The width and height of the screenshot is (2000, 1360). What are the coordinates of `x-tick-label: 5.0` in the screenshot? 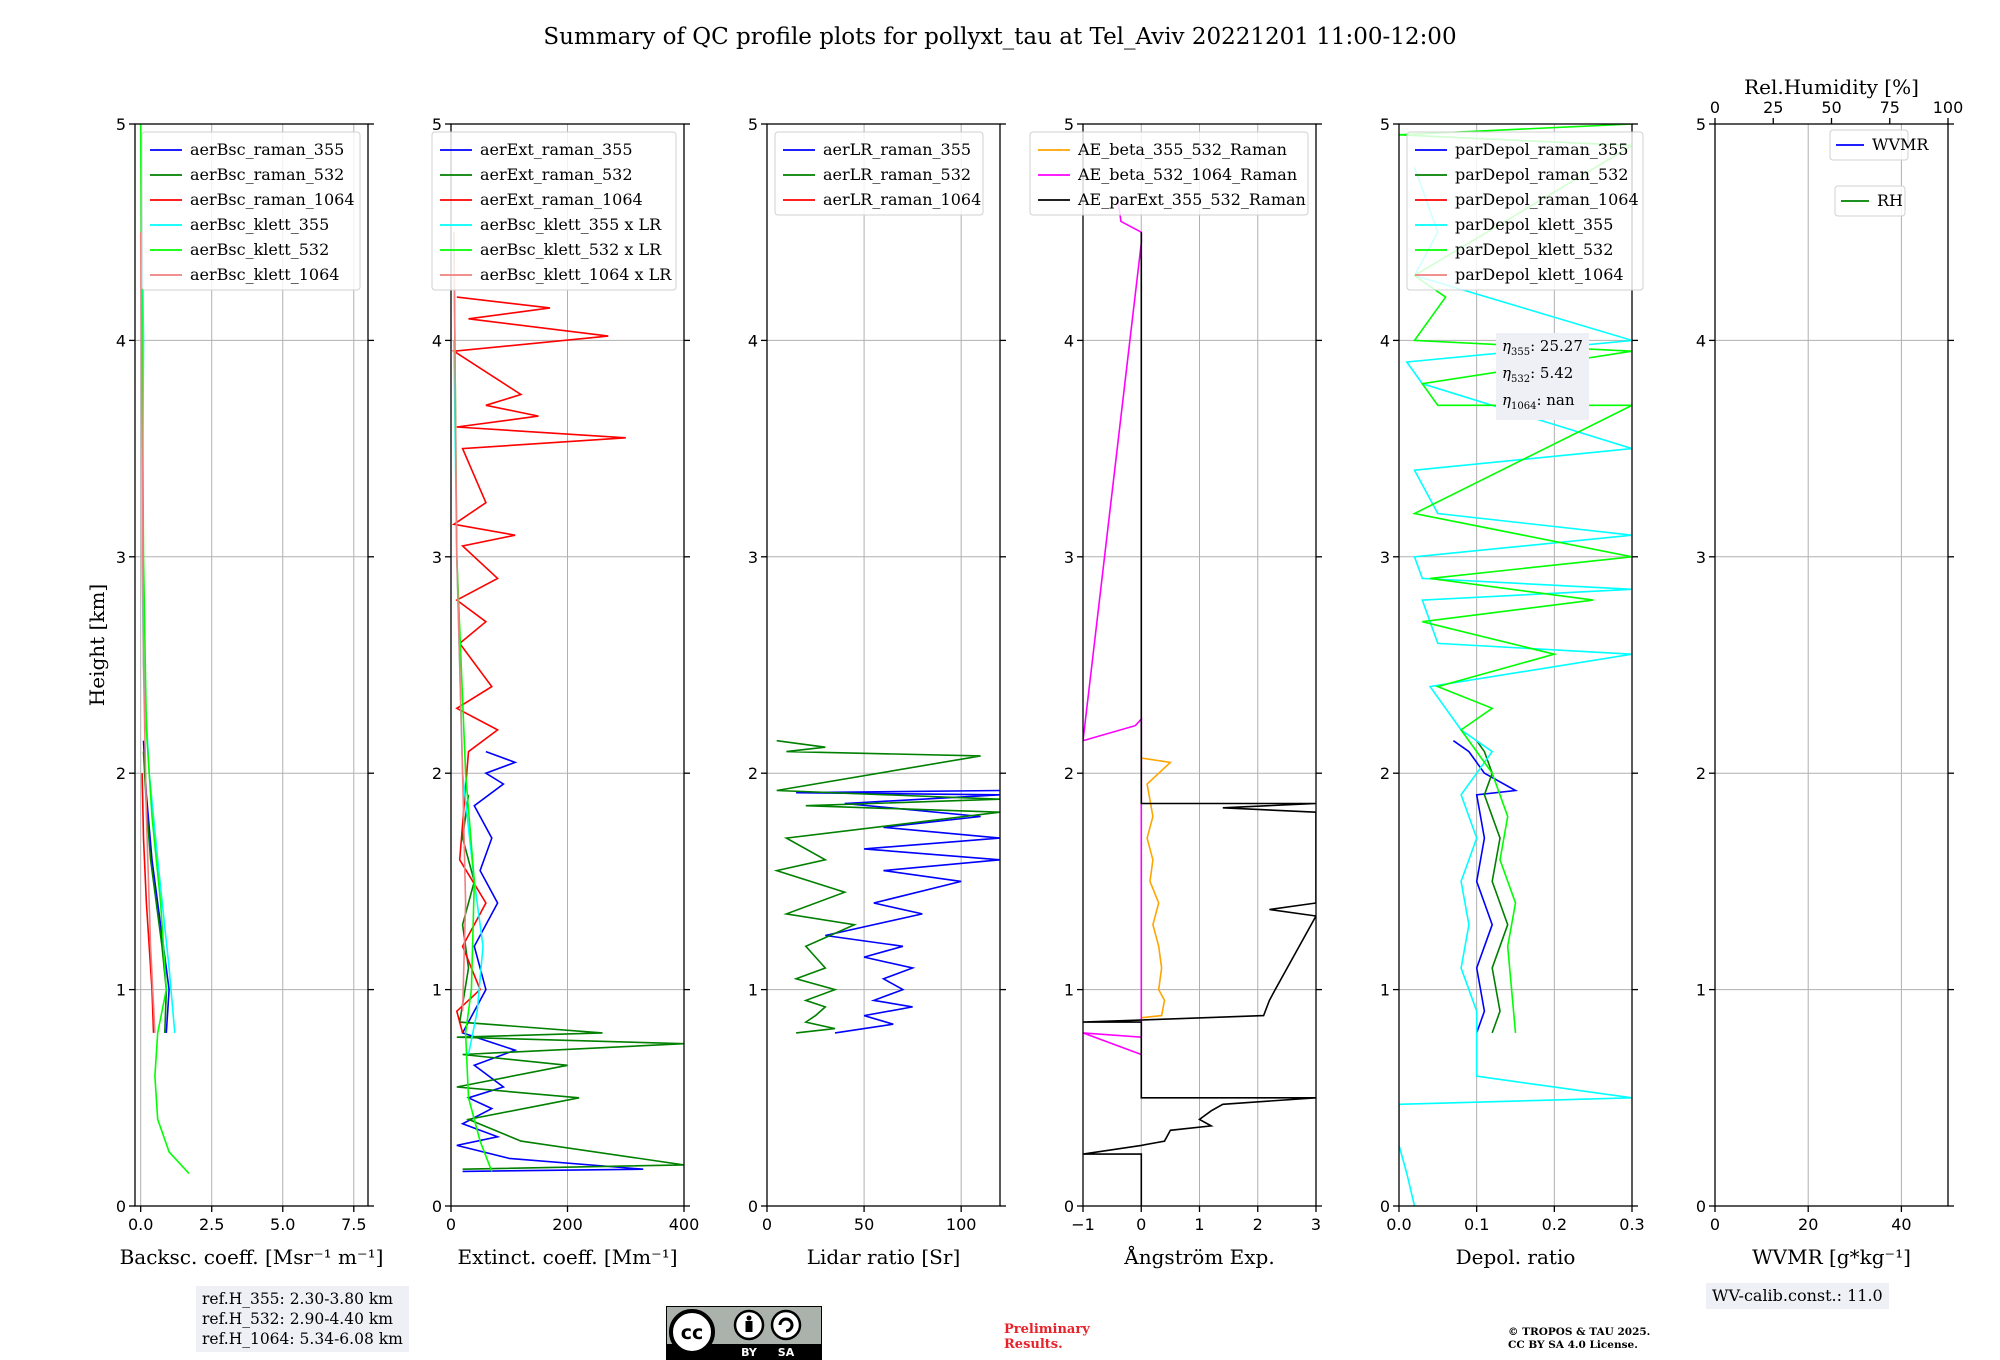 It's located at (282, 1224).